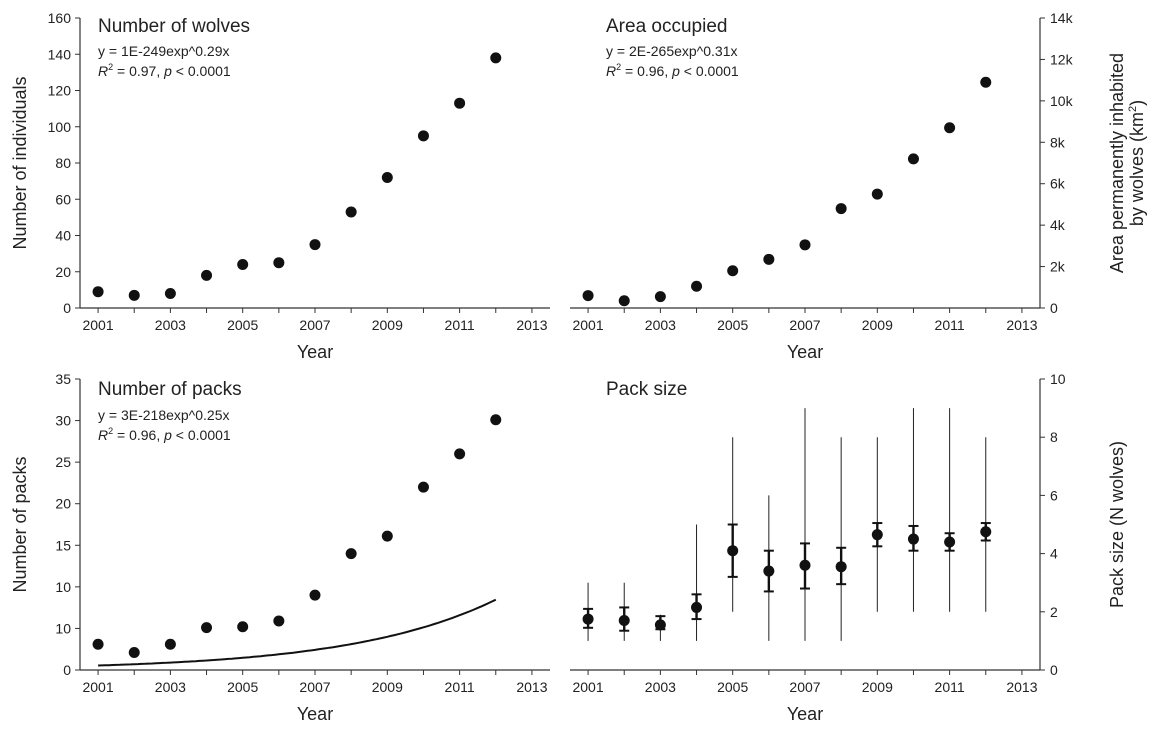 The height and width of the screenshot is (729, 1151). I want to click on y-axis-label-line1: Area permanently inhabited, so click(1117, 163).